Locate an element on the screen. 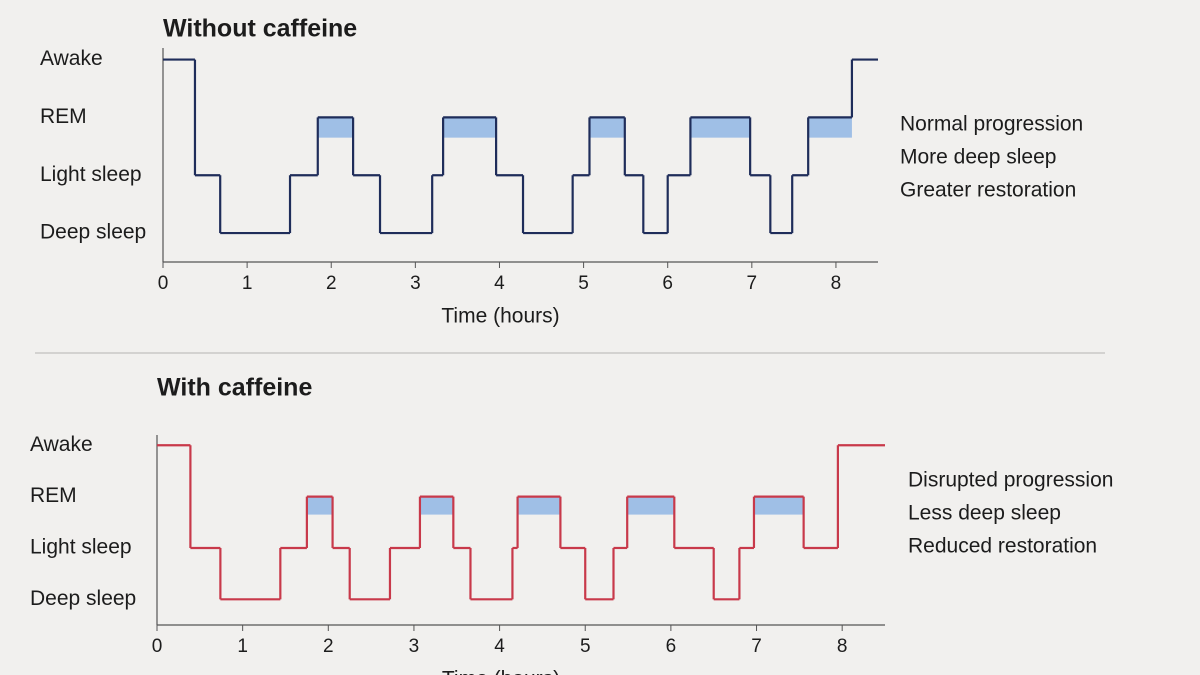 The width and height of the screenshot is (1200, 675). note: More deep sleep is located at coordinates (978, 157).